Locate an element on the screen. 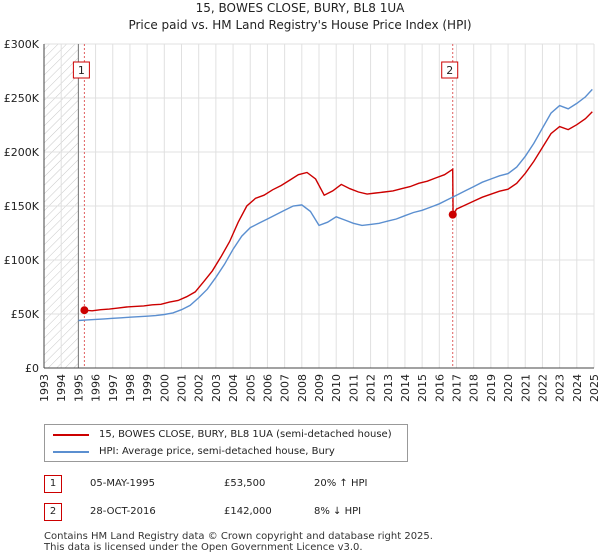  y-tick-label: £300K is located at coordinates (22, 44).